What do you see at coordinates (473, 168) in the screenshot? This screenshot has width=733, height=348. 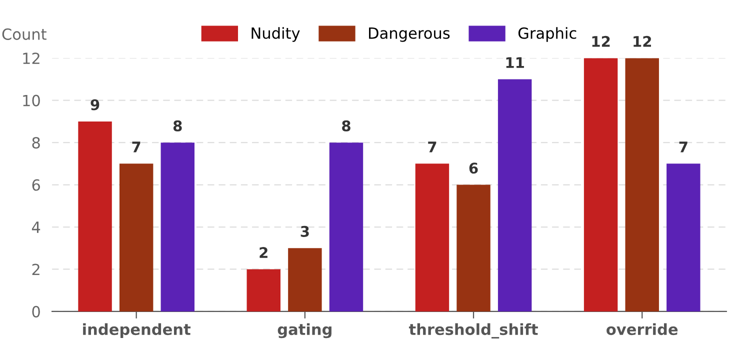 I see `data-label: 6` at bounding box center [473, 168].